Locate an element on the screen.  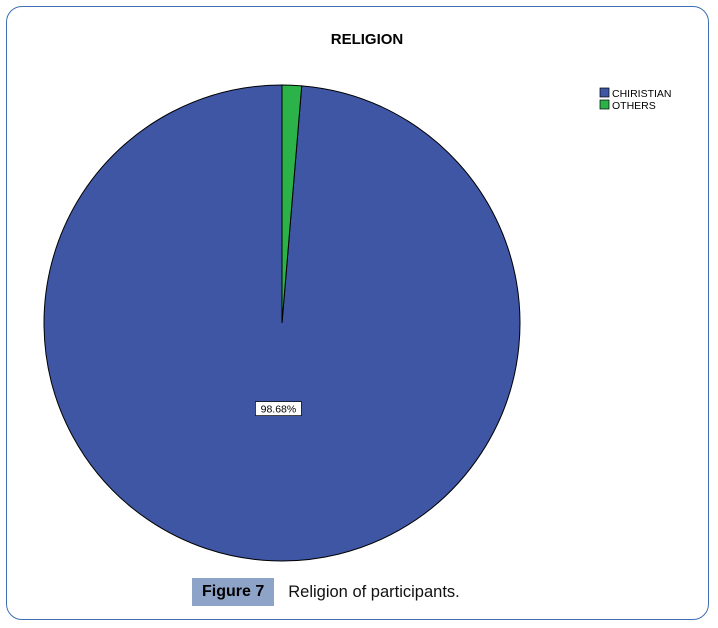
data-label-box is located at coordinates (278, 408).